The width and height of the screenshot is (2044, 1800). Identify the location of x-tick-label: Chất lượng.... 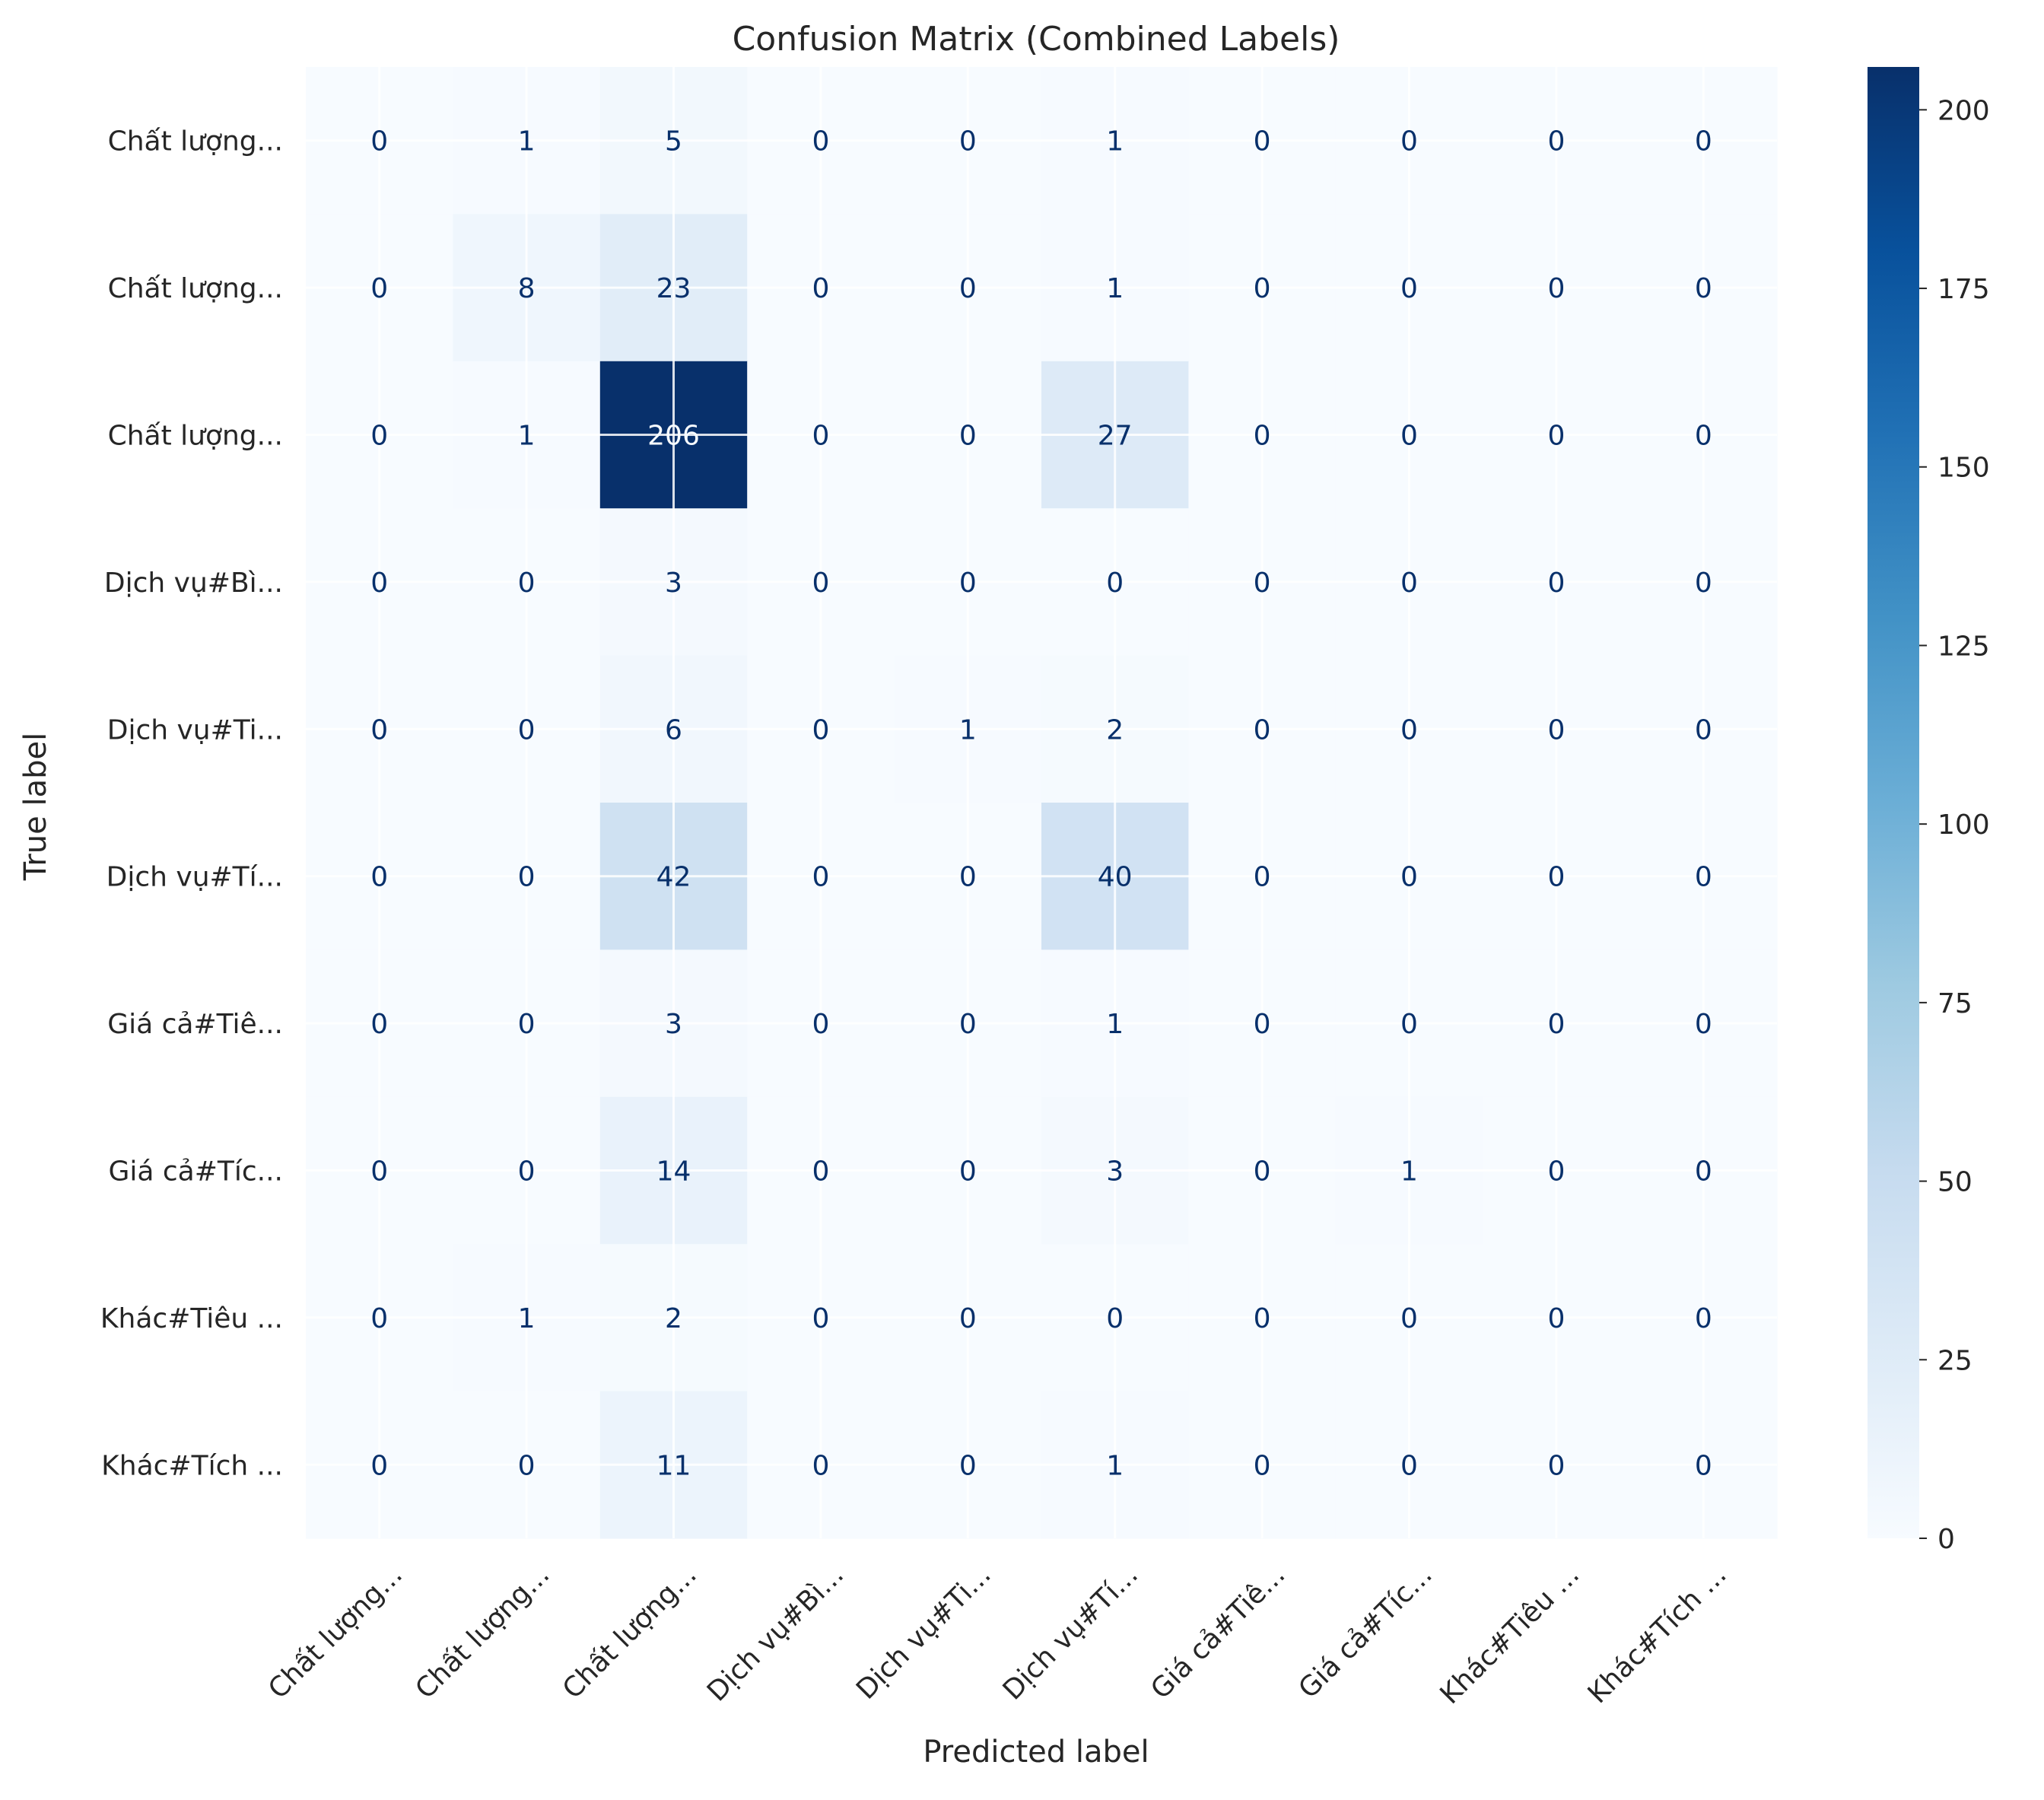
(335, 1632).